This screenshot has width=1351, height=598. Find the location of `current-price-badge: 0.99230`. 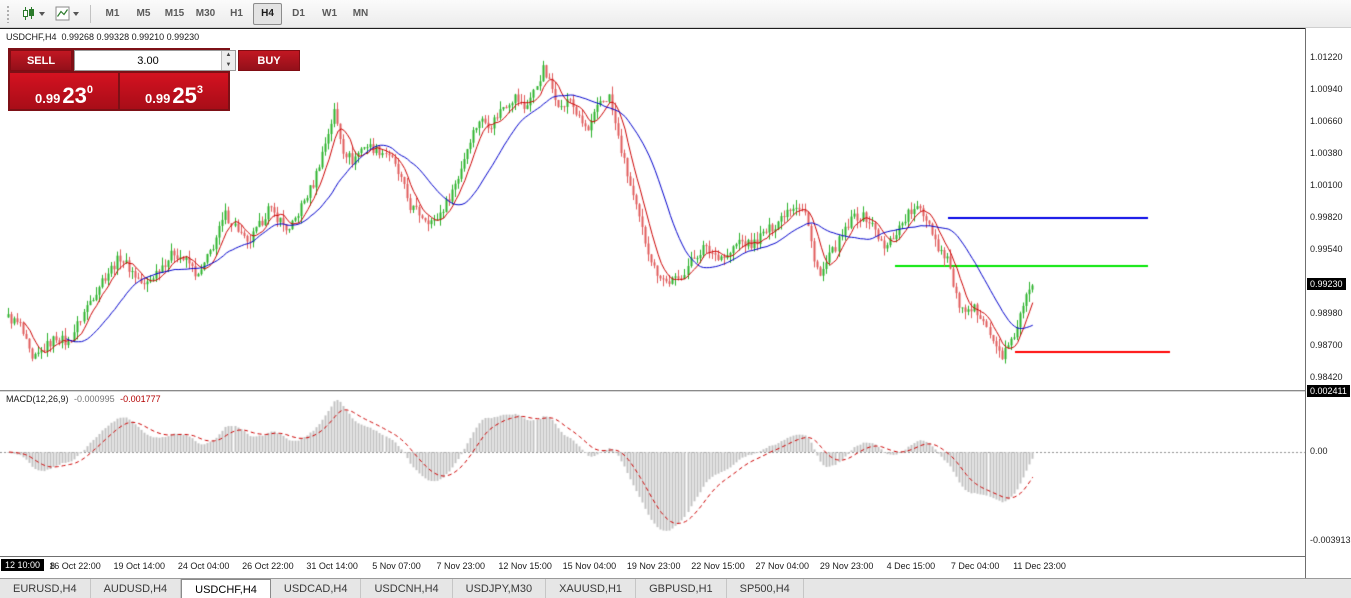

current-price-badge: 0.99230 is located at coordinates (1326, 284).